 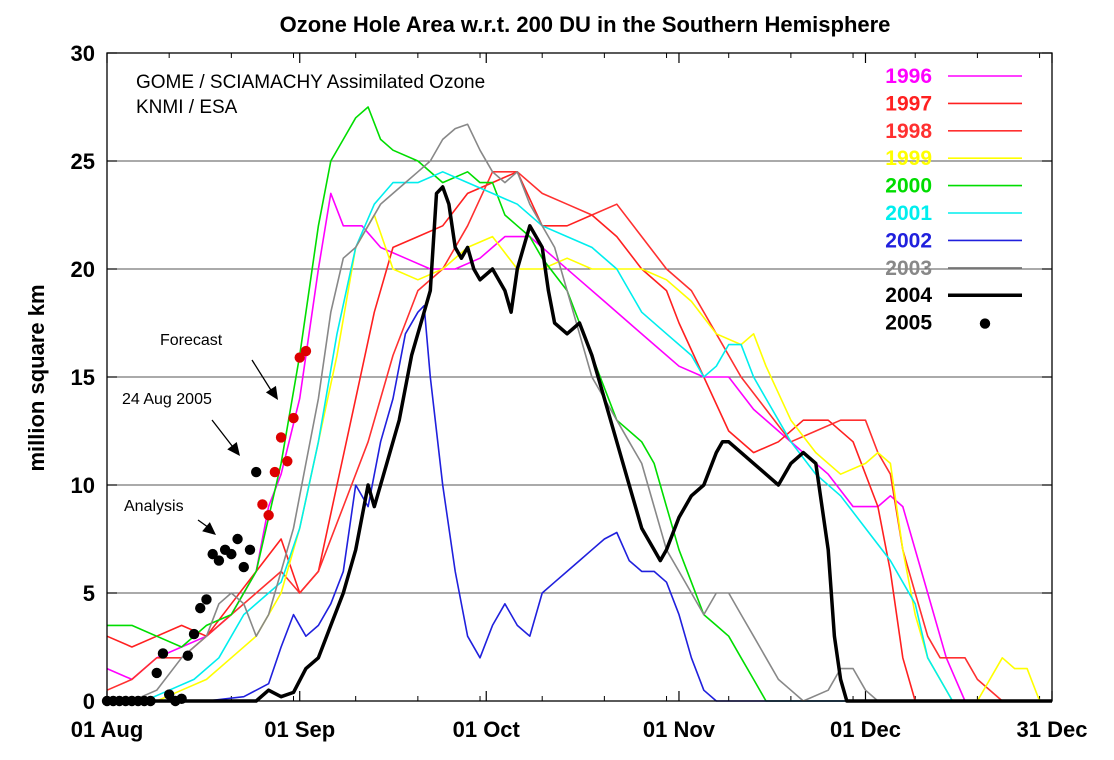 What do you see at coordinates (107, 729) in the screenshot?
I see `x-tick-label: 01 Aug` at bounding box center [107, 729].